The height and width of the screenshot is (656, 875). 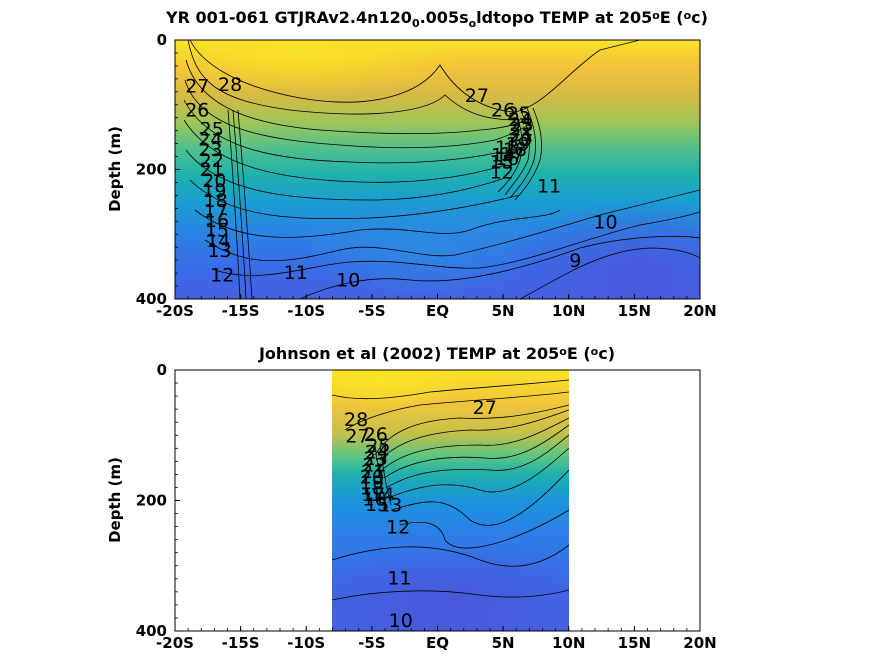 I want to click on top-title-part: ldtopo TEMP at 205, so click(x=564, y=17).